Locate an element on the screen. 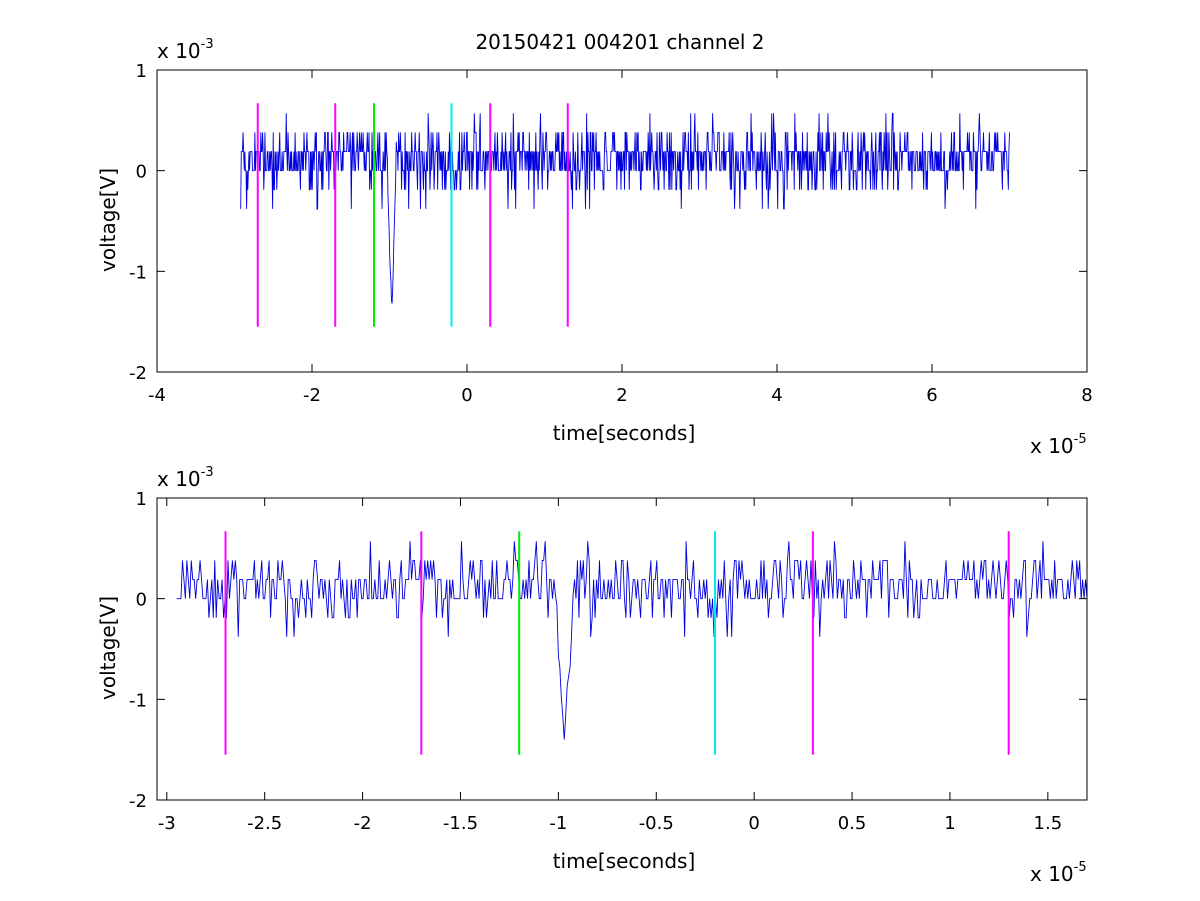 The height and width of the screenshot is (901, 1200). x-tick-label: -4 is located at coordinates (157, 395).